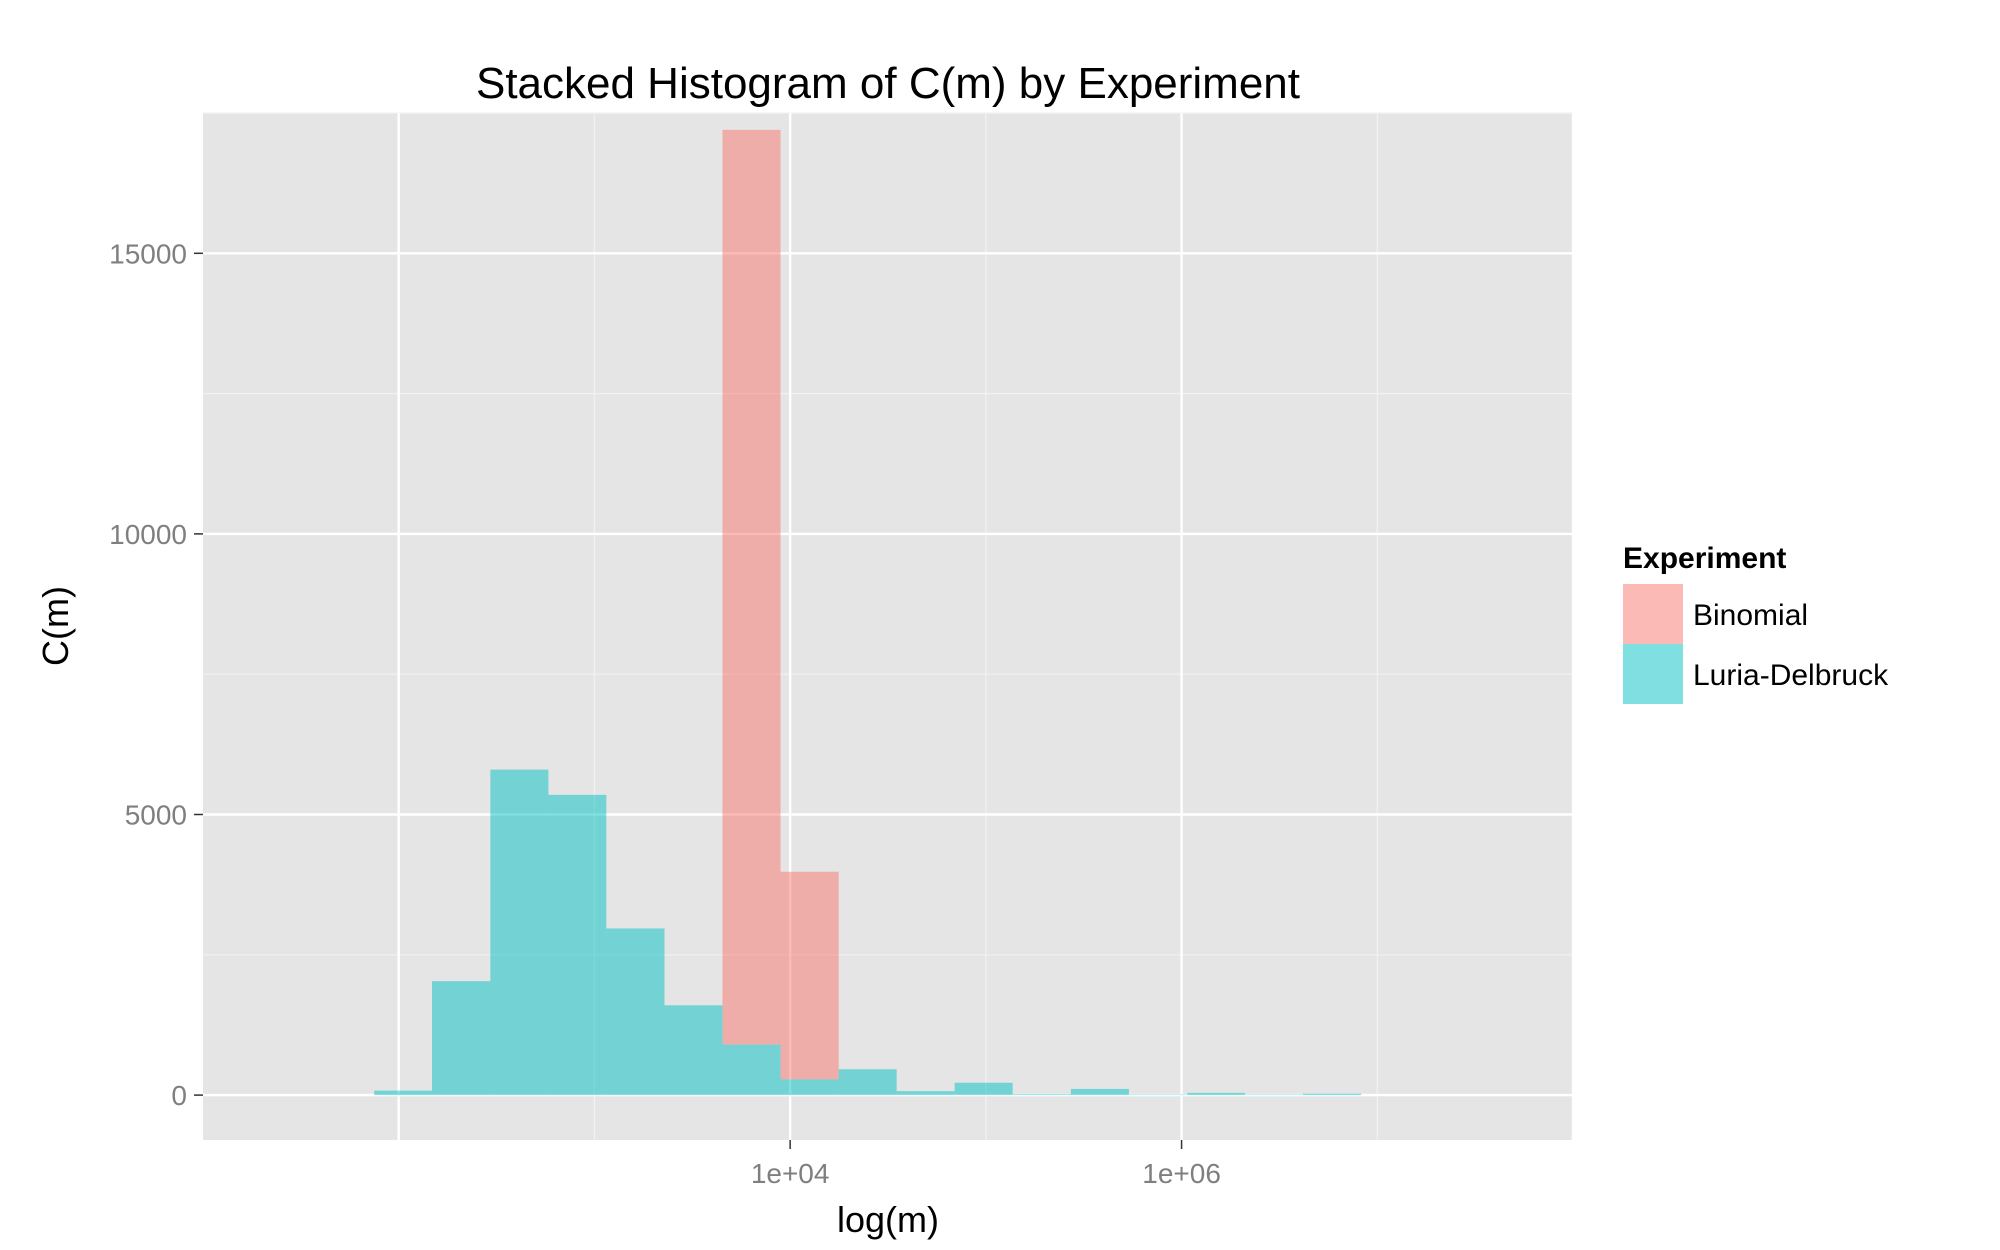 The image size is (2000, 1250). I want to click on x-tick-label: 1e+06, so click(1181, 1173).